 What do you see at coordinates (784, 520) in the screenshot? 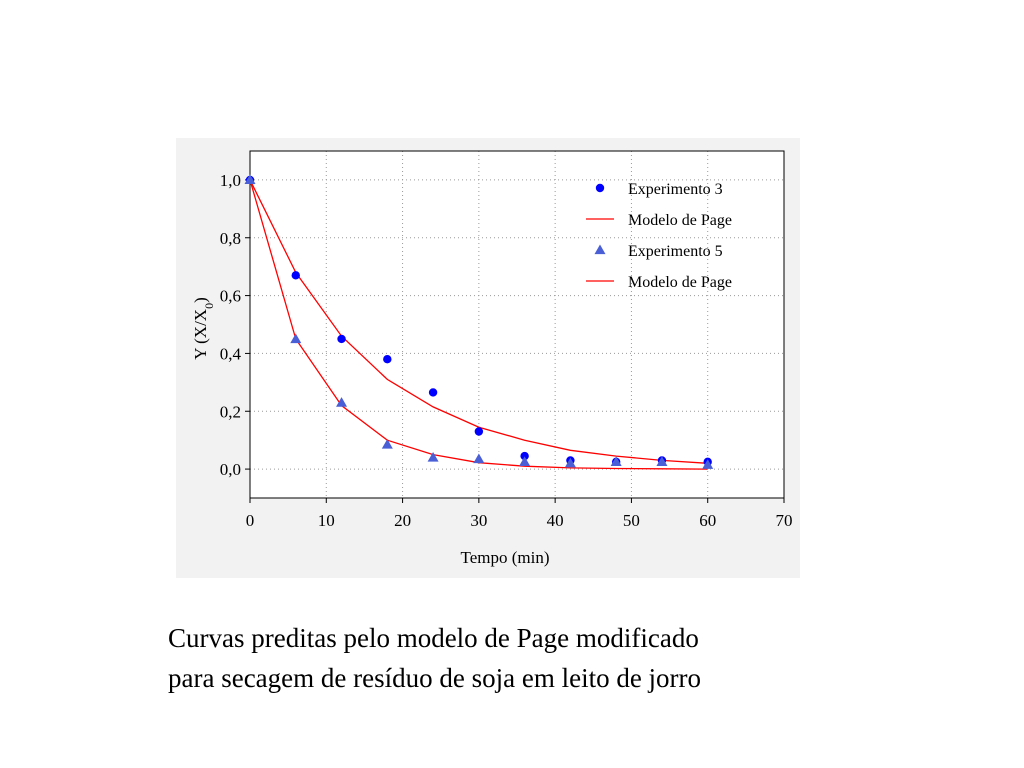
I see `x-tick-label: 70` at bounding box center [784, 520].